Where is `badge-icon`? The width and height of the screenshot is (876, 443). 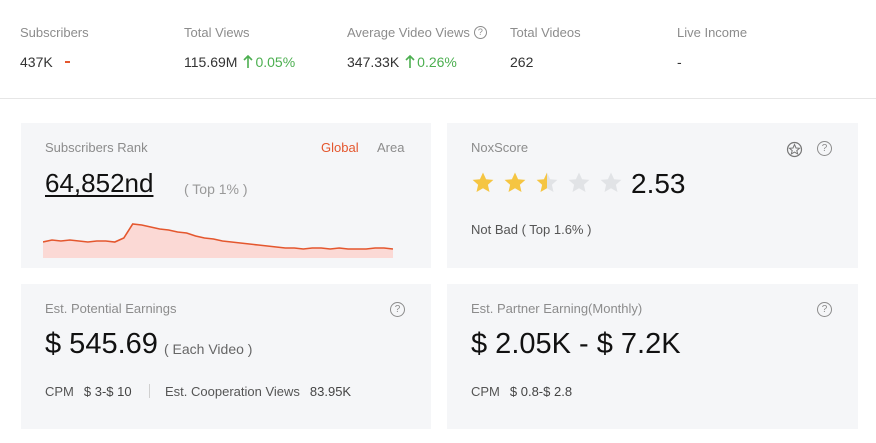
badge-icon is located at coordinates (794, 149).